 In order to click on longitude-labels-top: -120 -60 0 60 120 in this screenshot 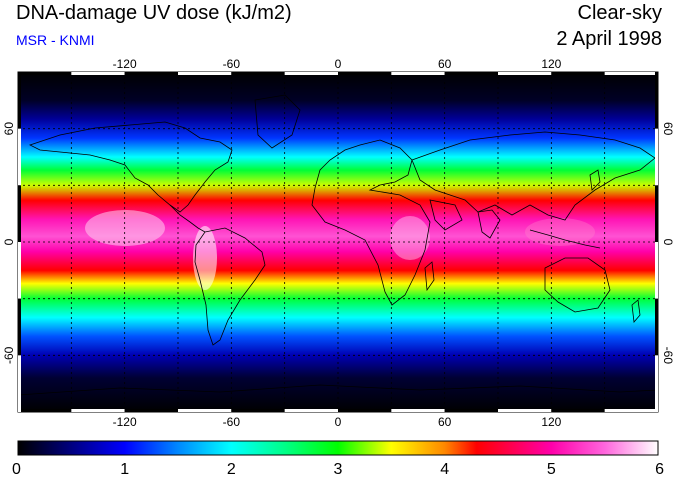, I will do `click(337, 64)`.